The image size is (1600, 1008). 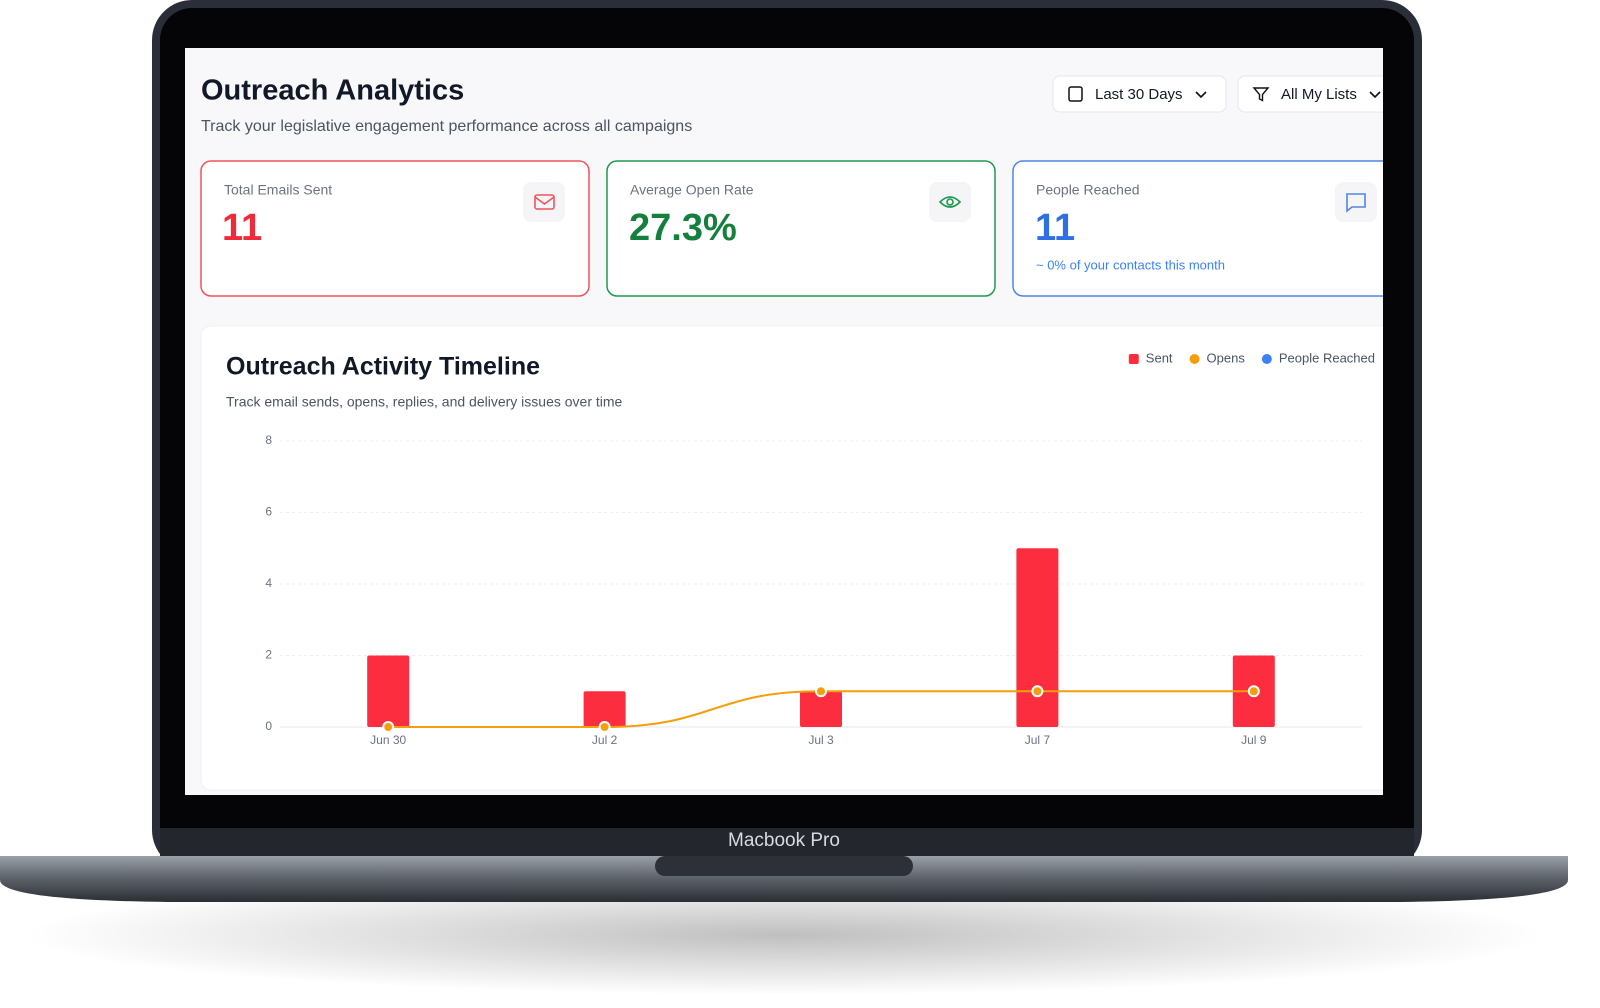 What do you see at coordinates (1254, 740) in the screenshot?
I see `x-tick-label: Jul 9` at bounding box center [1254, 740].